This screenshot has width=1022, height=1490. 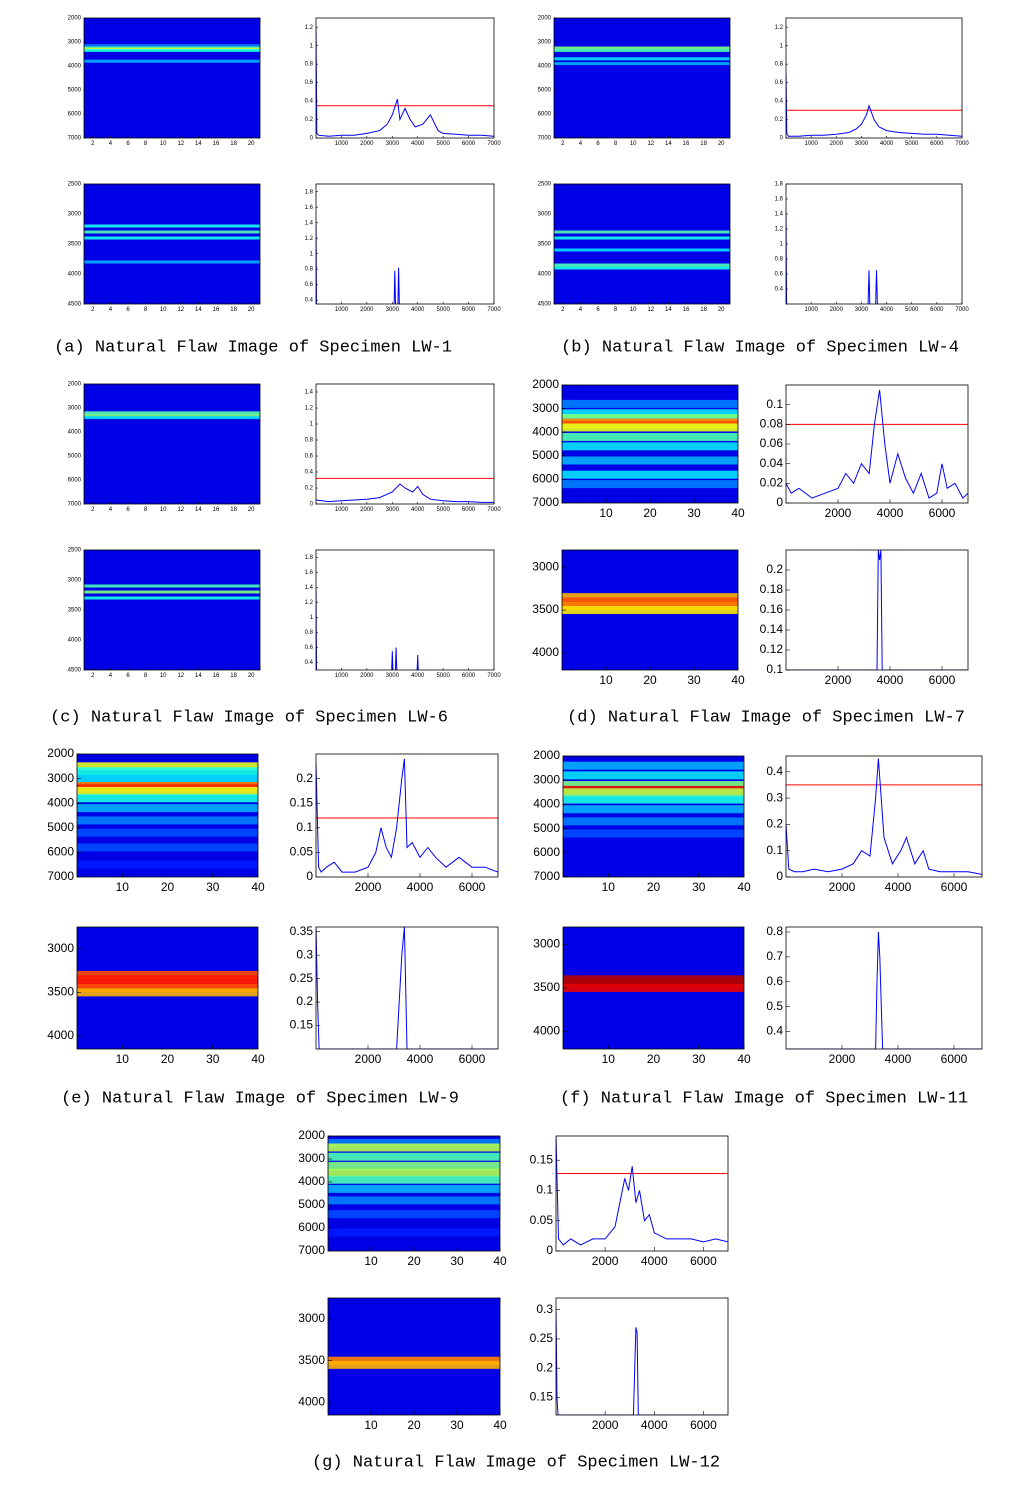 I want to click on x-tick-label: 4, so click(x=111, y=310).